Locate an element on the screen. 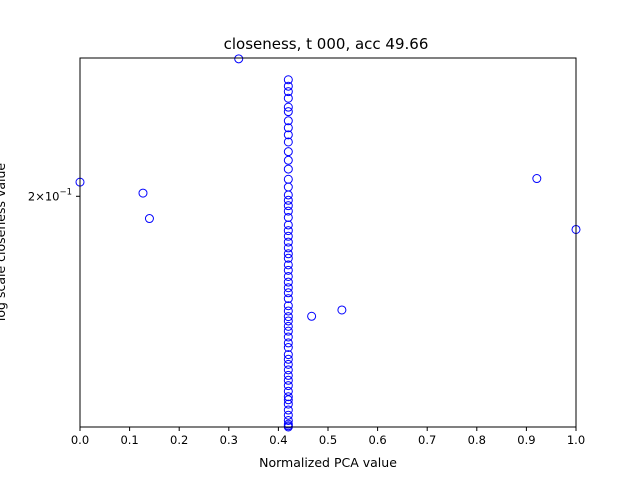 The image size is (640, 480). y-axis-label: log scale closeness value is located at coordinates (4, 242).